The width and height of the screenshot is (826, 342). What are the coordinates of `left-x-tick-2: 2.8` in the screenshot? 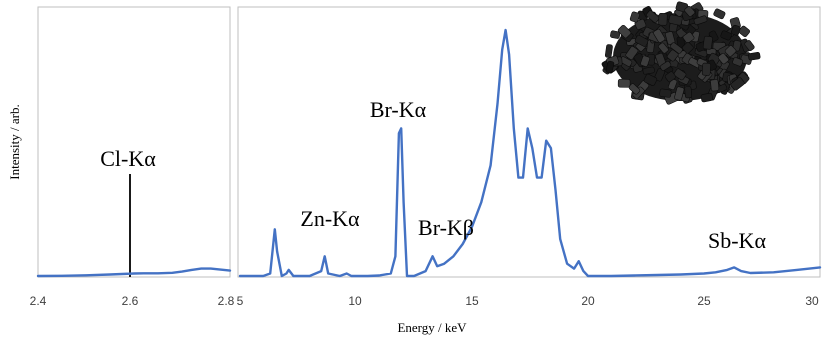 It's located at (226, 301).